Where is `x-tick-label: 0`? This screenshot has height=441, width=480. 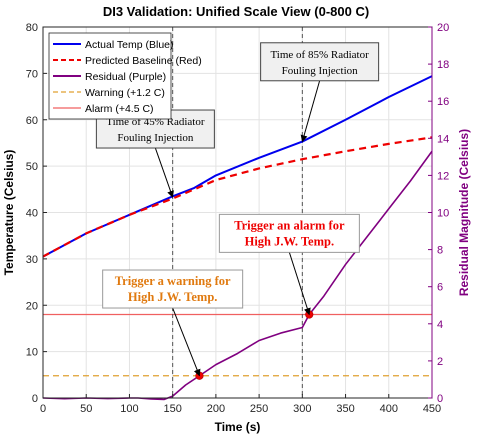 x-tick-label: 0 is located at coordinates (43, 409).